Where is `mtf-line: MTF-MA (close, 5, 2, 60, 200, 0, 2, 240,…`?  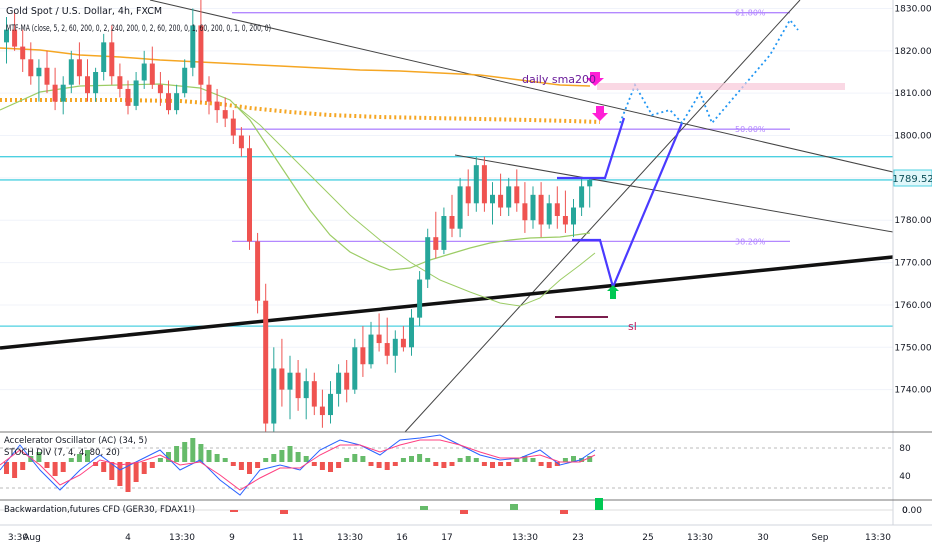 mtf-line: MTF-MA (close, 5, 2, 60, 200, 0, 2, 240,… is located at coordinates (138, 29).